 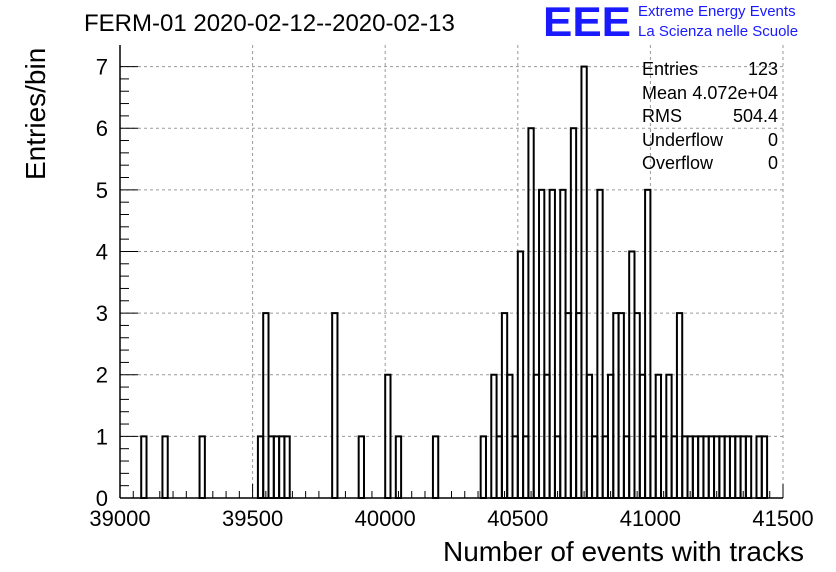 I want to click on stat-row-overflow: Overflow 0, so click(x=711, y=164).